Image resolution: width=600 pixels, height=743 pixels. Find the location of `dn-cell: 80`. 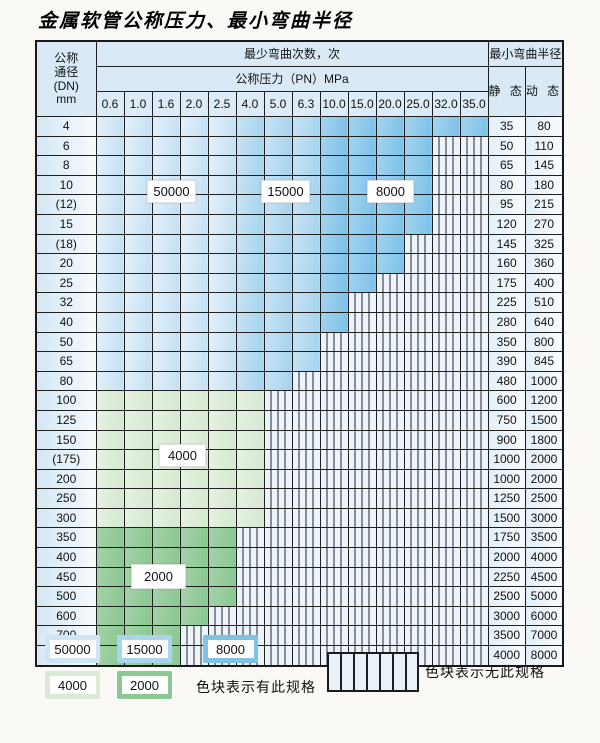

dn-cell: 80 is located at coordinates (66, 381).